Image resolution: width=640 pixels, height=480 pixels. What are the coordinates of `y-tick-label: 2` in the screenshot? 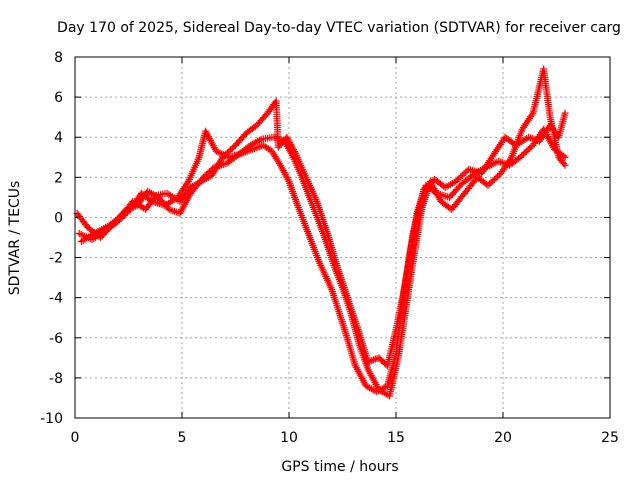 It's located at (58, 178).